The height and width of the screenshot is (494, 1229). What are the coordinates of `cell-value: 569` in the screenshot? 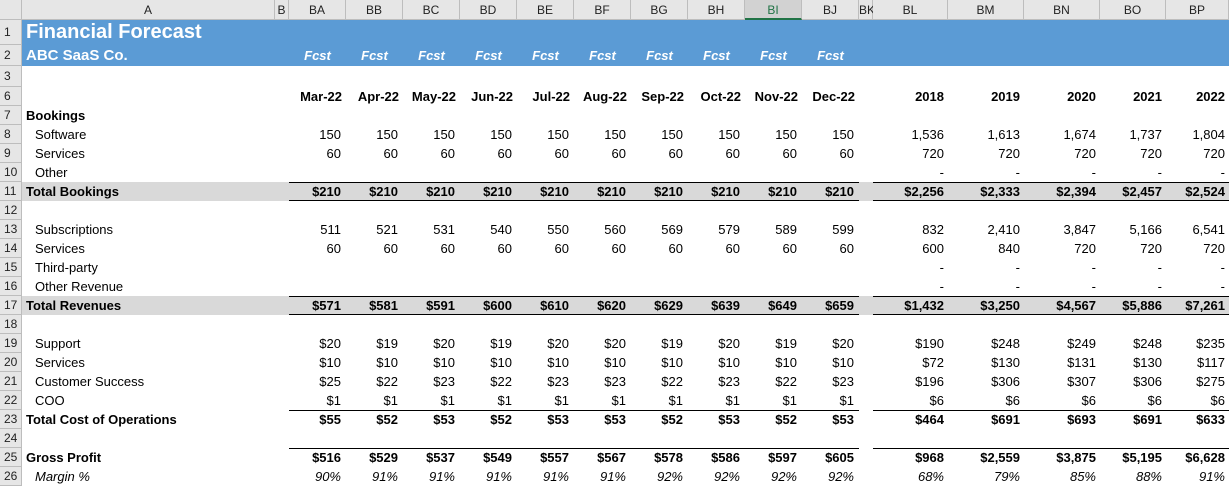 It's located at (672, 229).